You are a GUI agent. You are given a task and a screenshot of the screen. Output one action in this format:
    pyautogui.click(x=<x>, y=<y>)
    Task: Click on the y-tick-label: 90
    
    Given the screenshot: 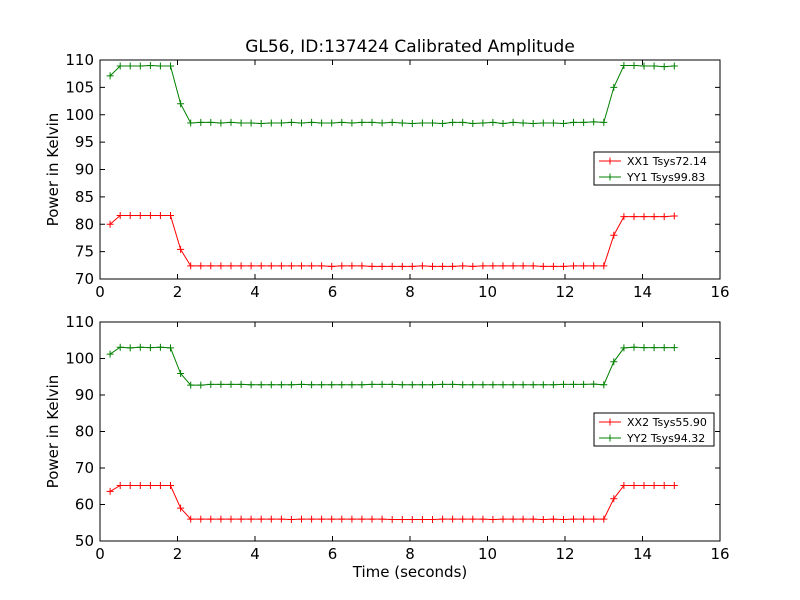 What is the action you would take?
    pyautogui.click(x=84, y=395)
    